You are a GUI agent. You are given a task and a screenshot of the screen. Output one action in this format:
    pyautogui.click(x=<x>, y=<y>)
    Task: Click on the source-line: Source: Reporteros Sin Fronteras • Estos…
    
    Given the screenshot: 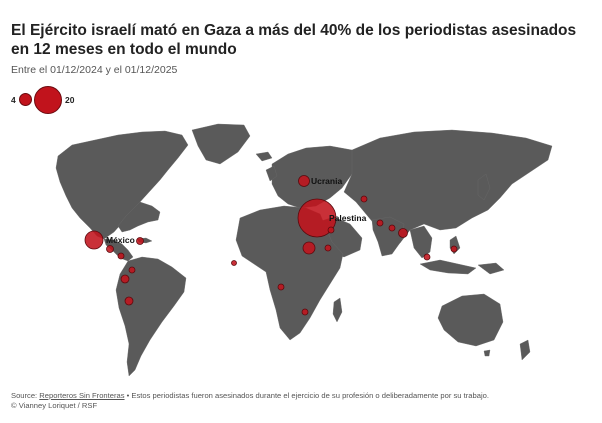 What is the action you would take?
    pyautogui.click(x=303, y=396)
    